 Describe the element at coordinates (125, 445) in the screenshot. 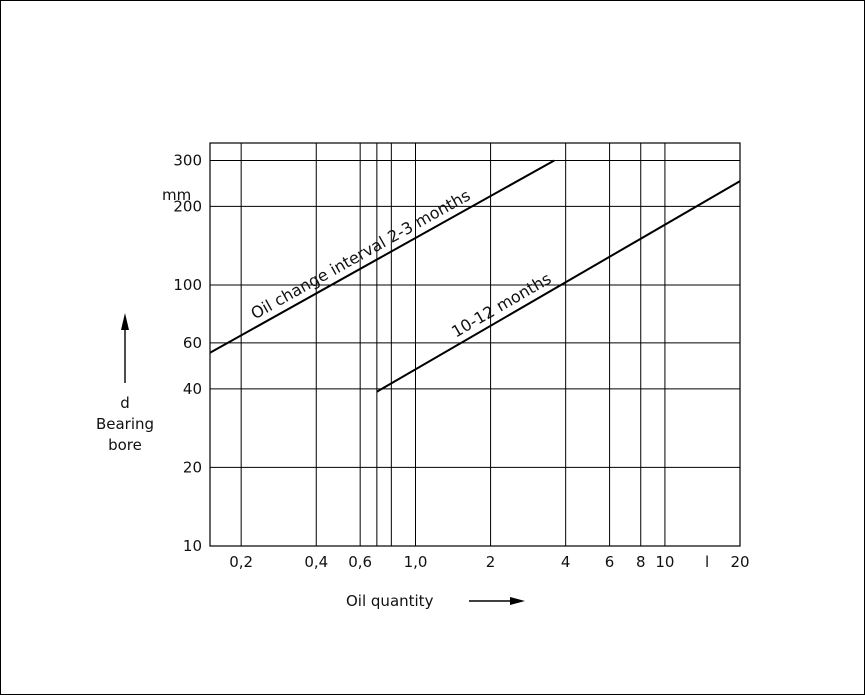

I see `y-axis-label-line2: bore` at that location.